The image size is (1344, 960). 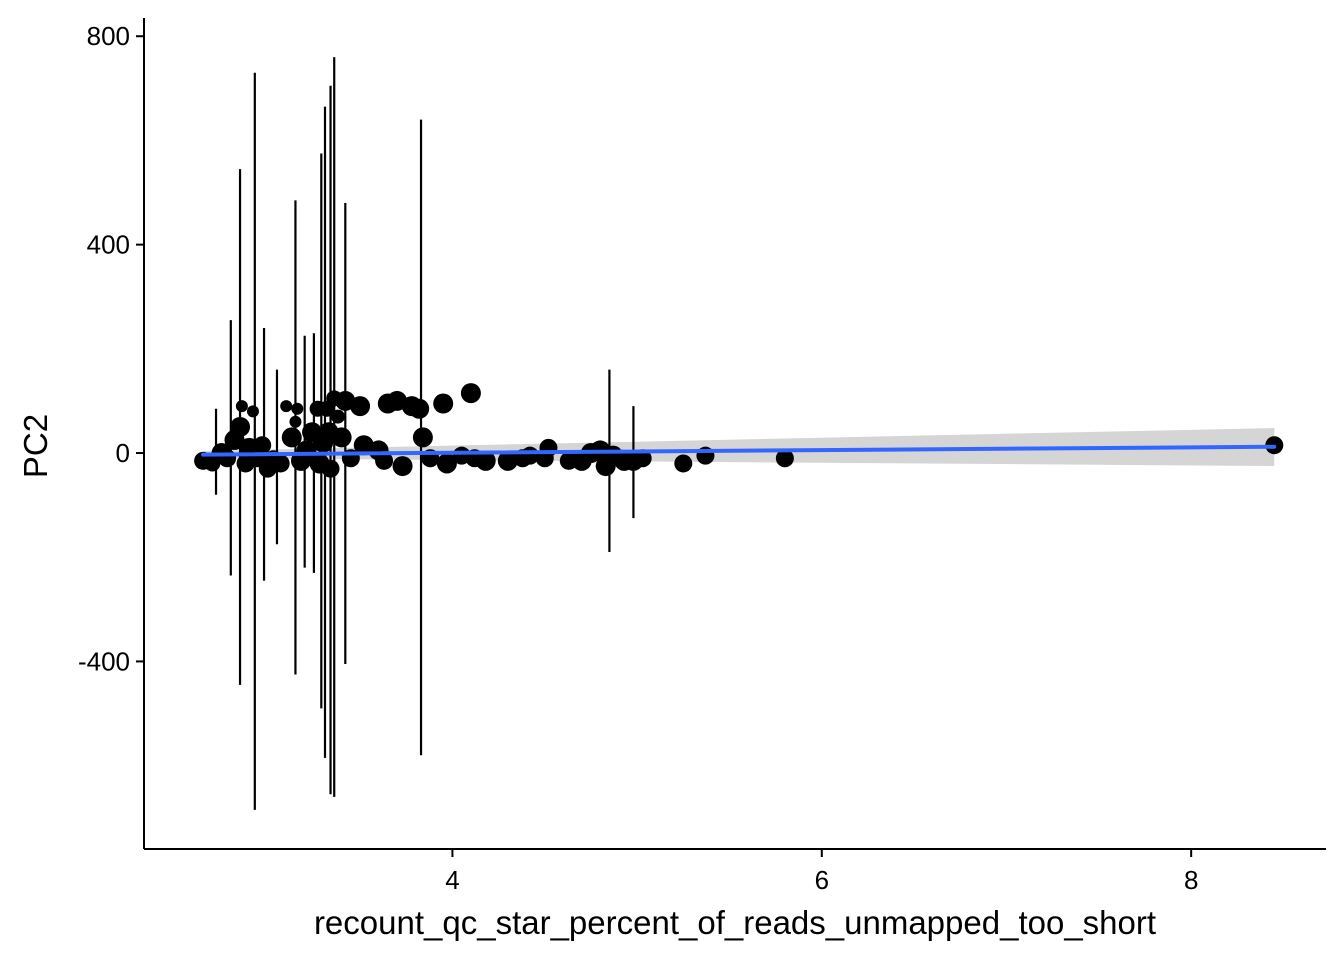 I want to click on y-axis-ticks: -400 0 400 800, so click(x=111, y=348).